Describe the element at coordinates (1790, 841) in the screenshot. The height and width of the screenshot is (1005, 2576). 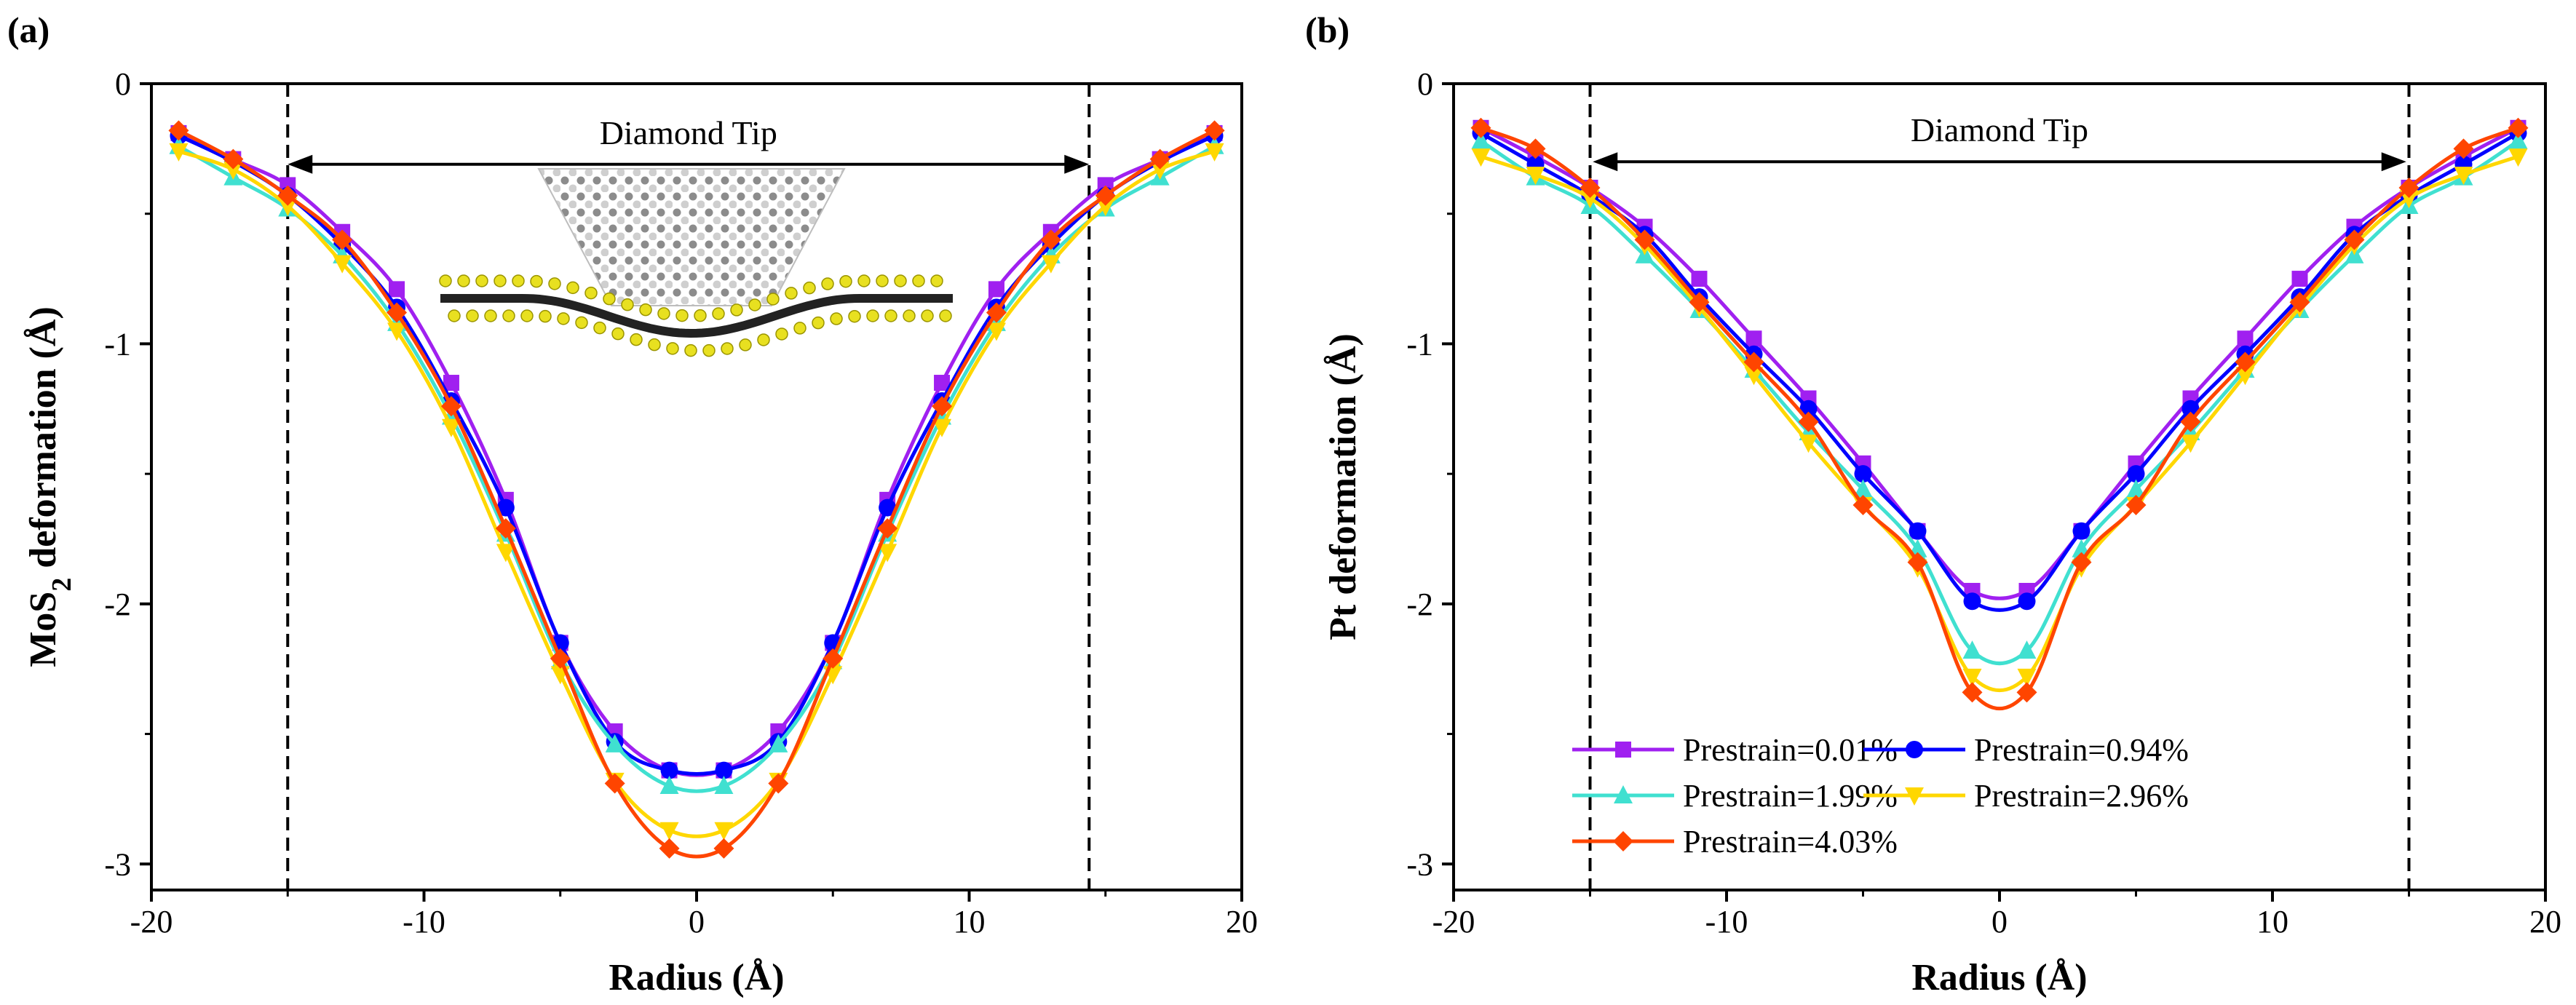
I see `legend-entry-label: Prestrain=4.03%` at that location.